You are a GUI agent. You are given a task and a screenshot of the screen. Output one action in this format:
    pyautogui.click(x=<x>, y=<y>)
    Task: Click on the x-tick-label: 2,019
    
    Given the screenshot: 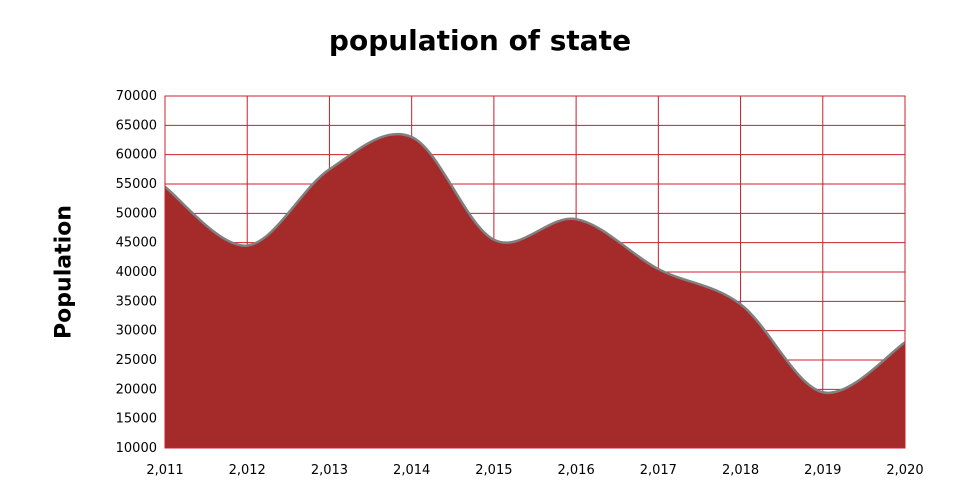 What is the action you would take?
    pyautogui.click(x=822, y=470)
    